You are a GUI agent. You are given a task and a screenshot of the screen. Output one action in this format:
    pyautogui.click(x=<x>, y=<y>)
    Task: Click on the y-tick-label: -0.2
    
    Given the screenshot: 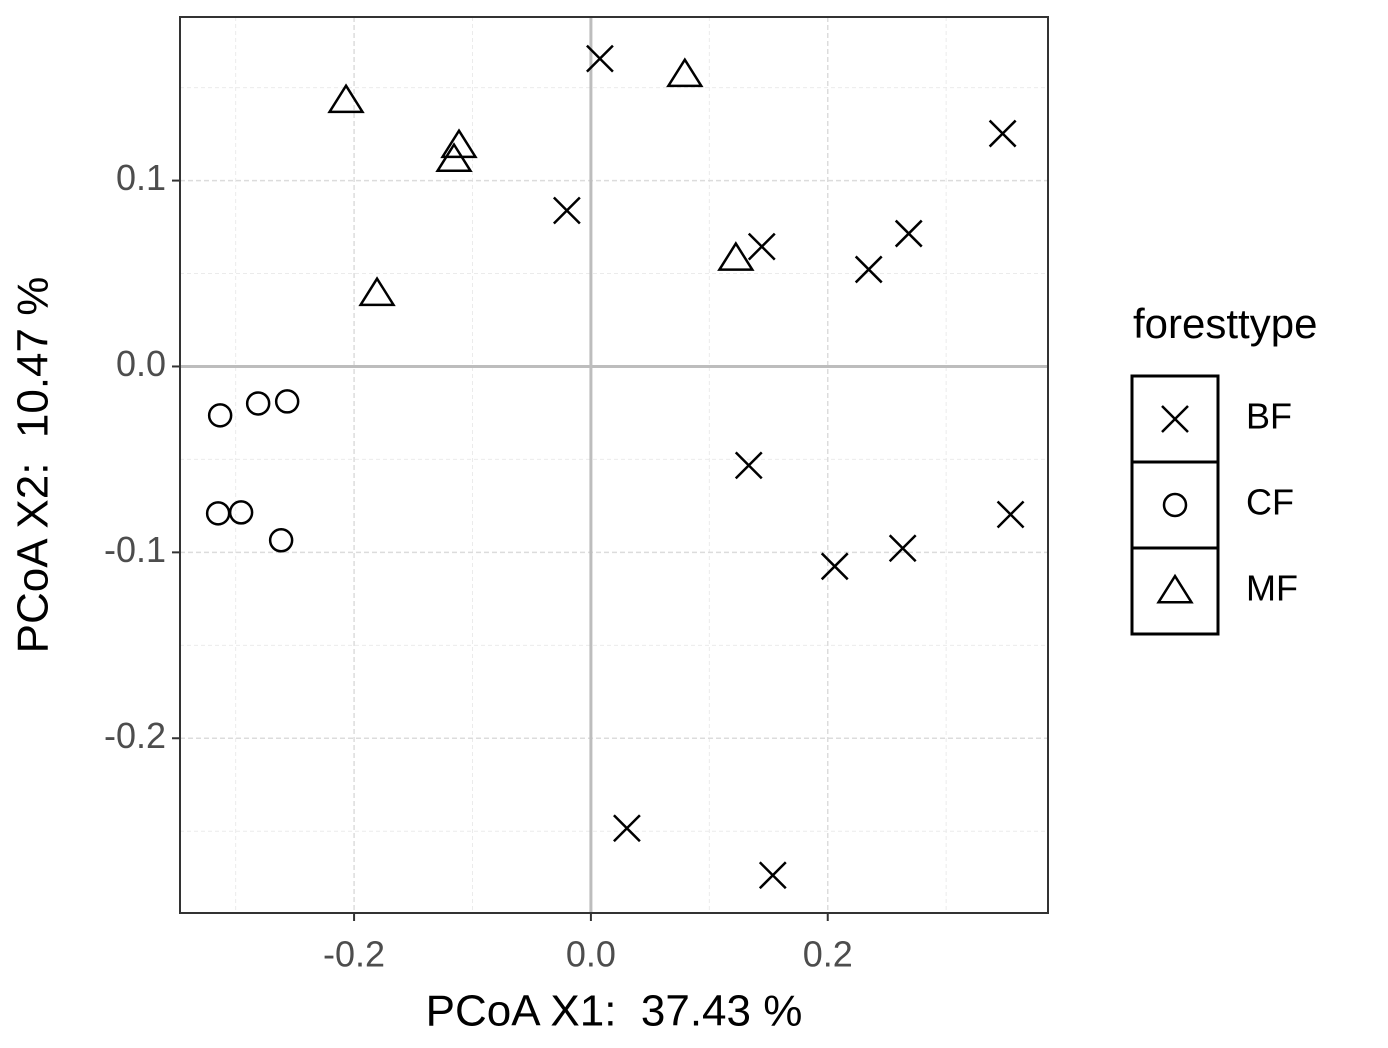 What is the action you would take?
    pyautogui.click(x=135, y=735)
    